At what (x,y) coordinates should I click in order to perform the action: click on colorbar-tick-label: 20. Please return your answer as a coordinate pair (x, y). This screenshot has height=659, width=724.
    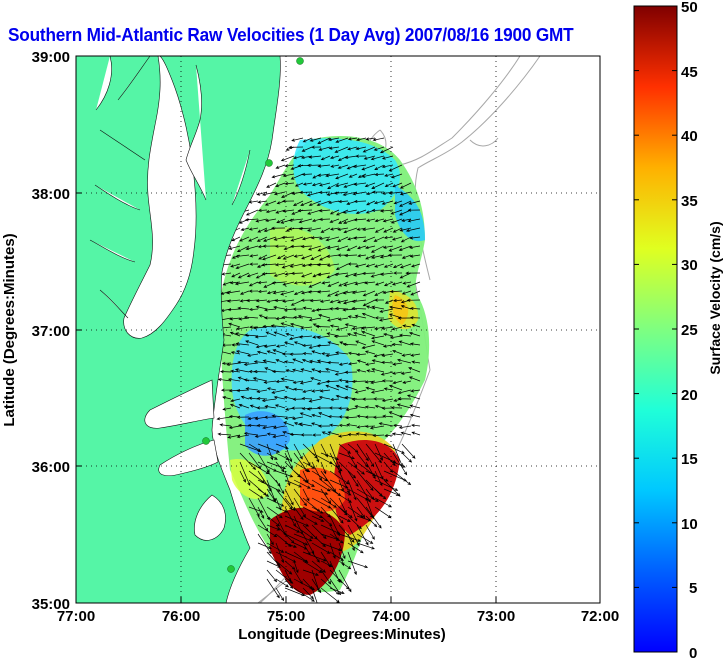
    Looking at the image, I should click on (689, 395).